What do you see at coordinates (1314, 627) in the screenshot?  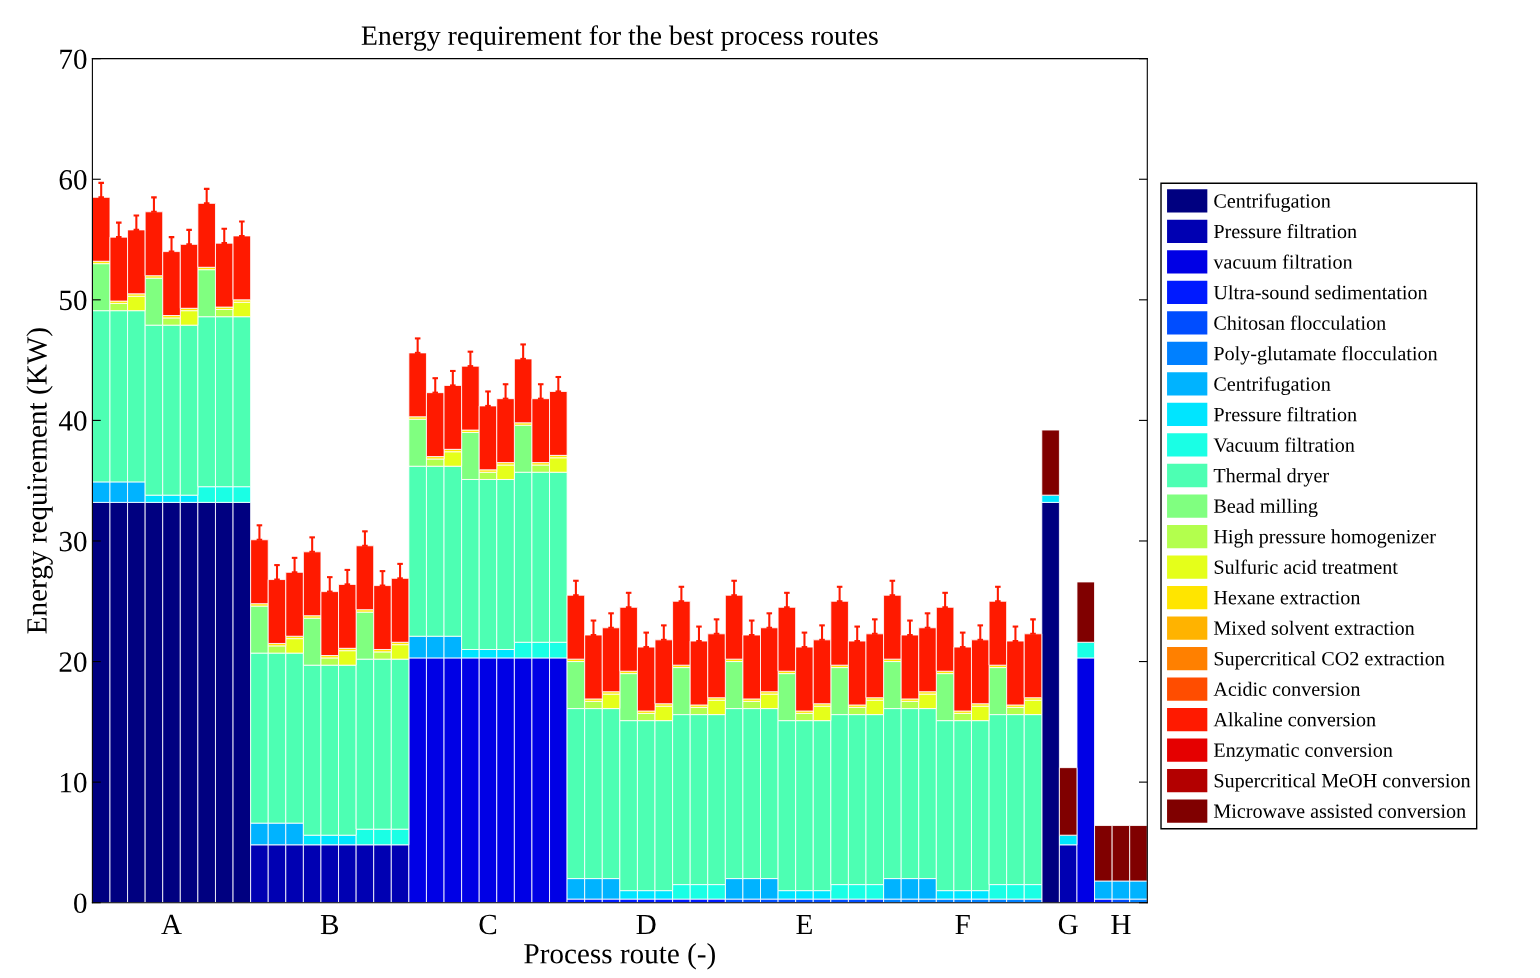 I see `legend-label: Mixed solvent extraction` at bounding box center [1314, 627].